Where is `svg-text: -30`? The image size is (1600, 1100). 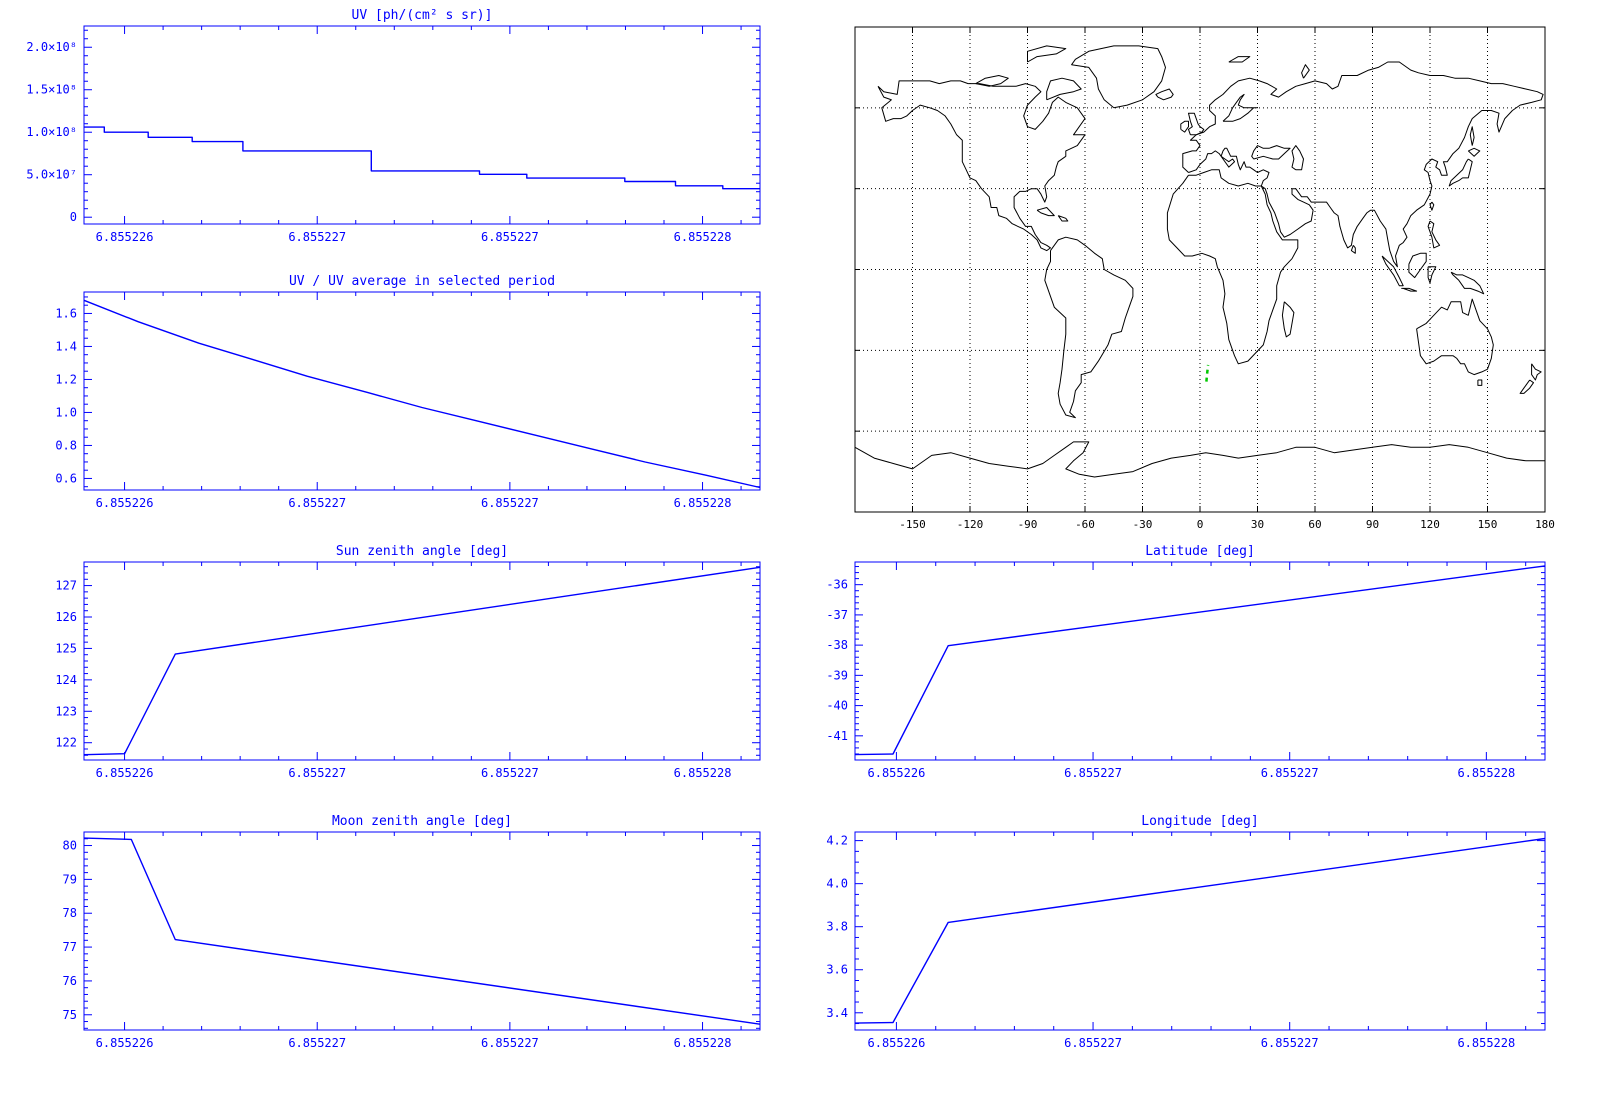
svg-text: -30 is located at coordinates (1143, 524).